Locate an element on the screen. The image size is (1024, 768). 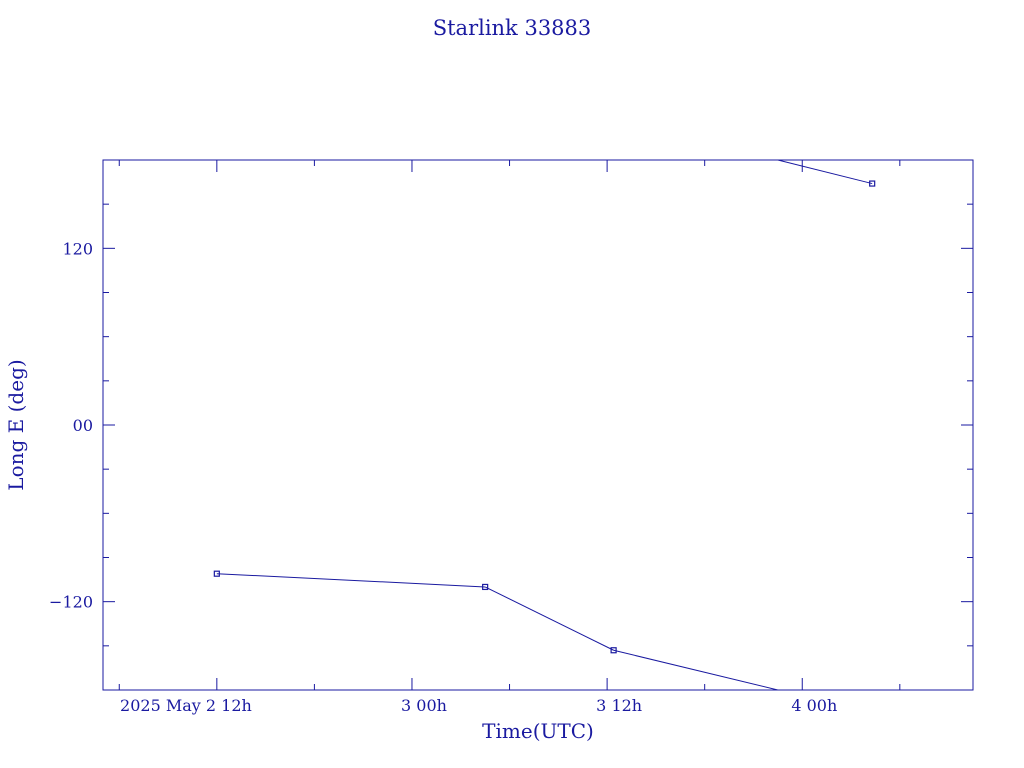
y-tick-label: 00 is located at coordinates (83, 425).